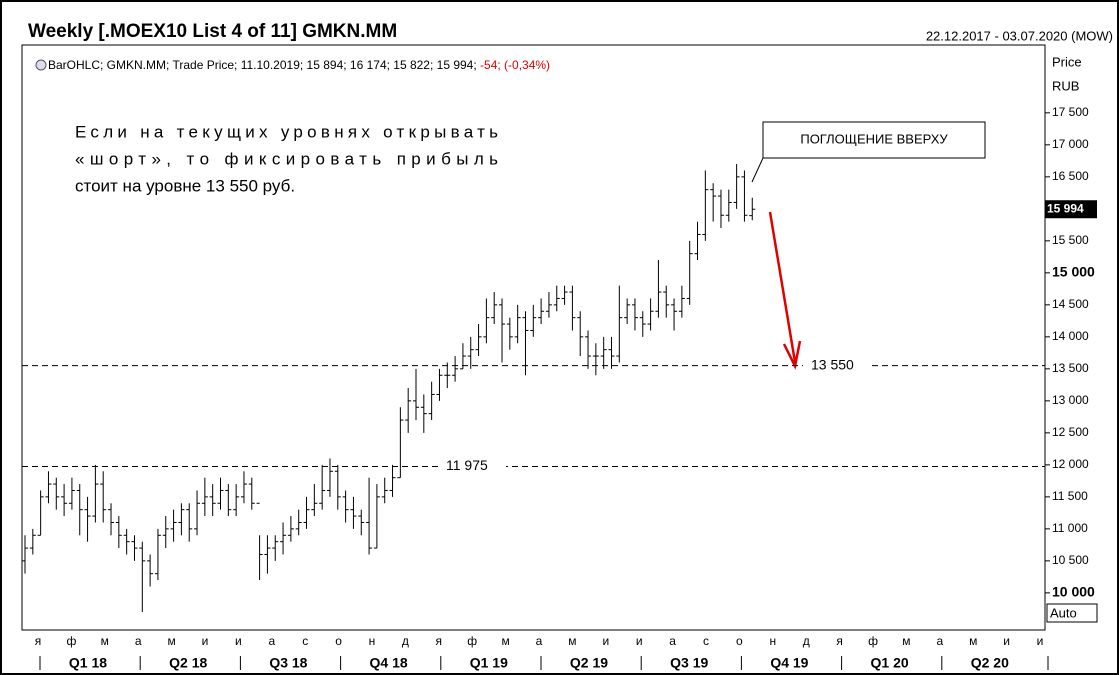 The image size is (1119, 675). What do you see at coordinates (1070, 304) in the screenshot?
I see `y-tick-label: 14 500` at bounding box center [1070, 304].